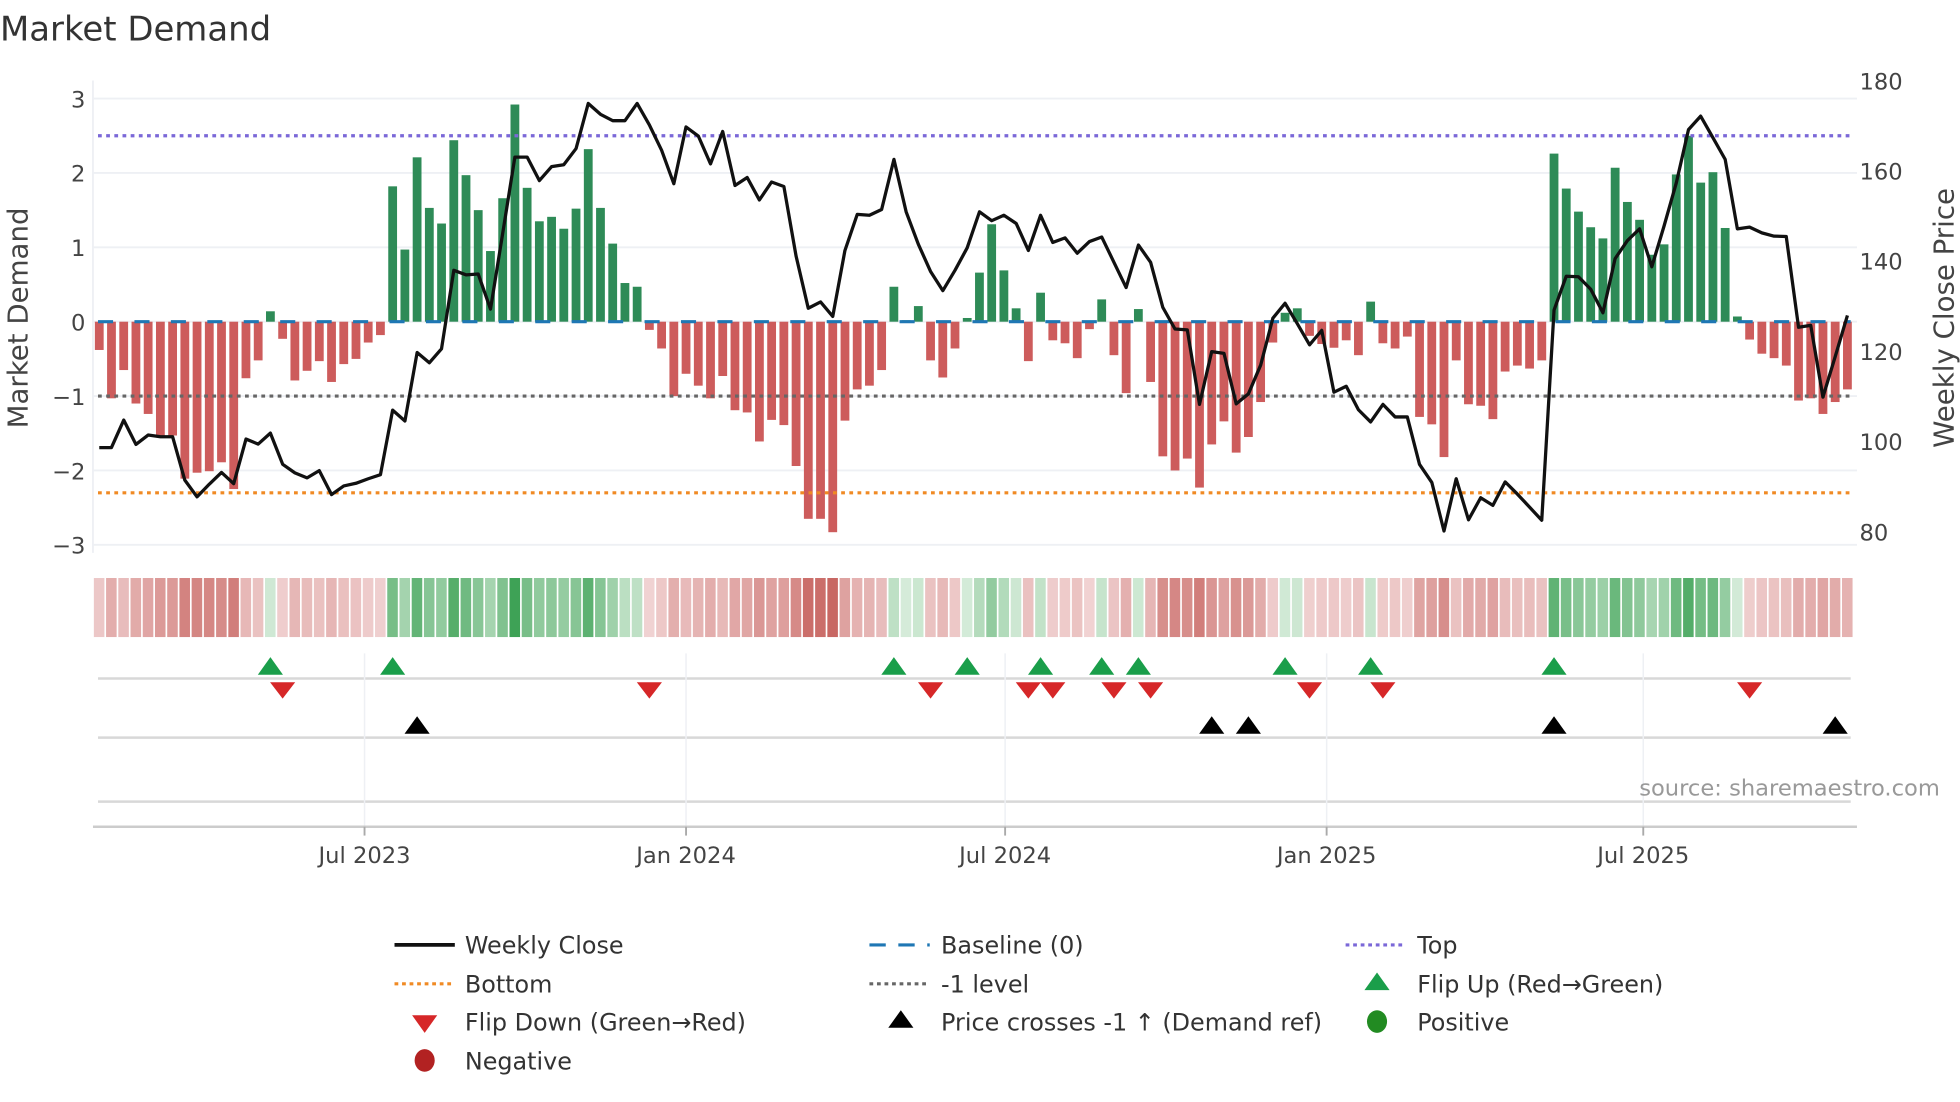 The image size is (1960, 1102). What do you see at coordinates (1401, 946) in the screenshot?
I see `legend-item-top: Top` at bounding box center [1401, 946].